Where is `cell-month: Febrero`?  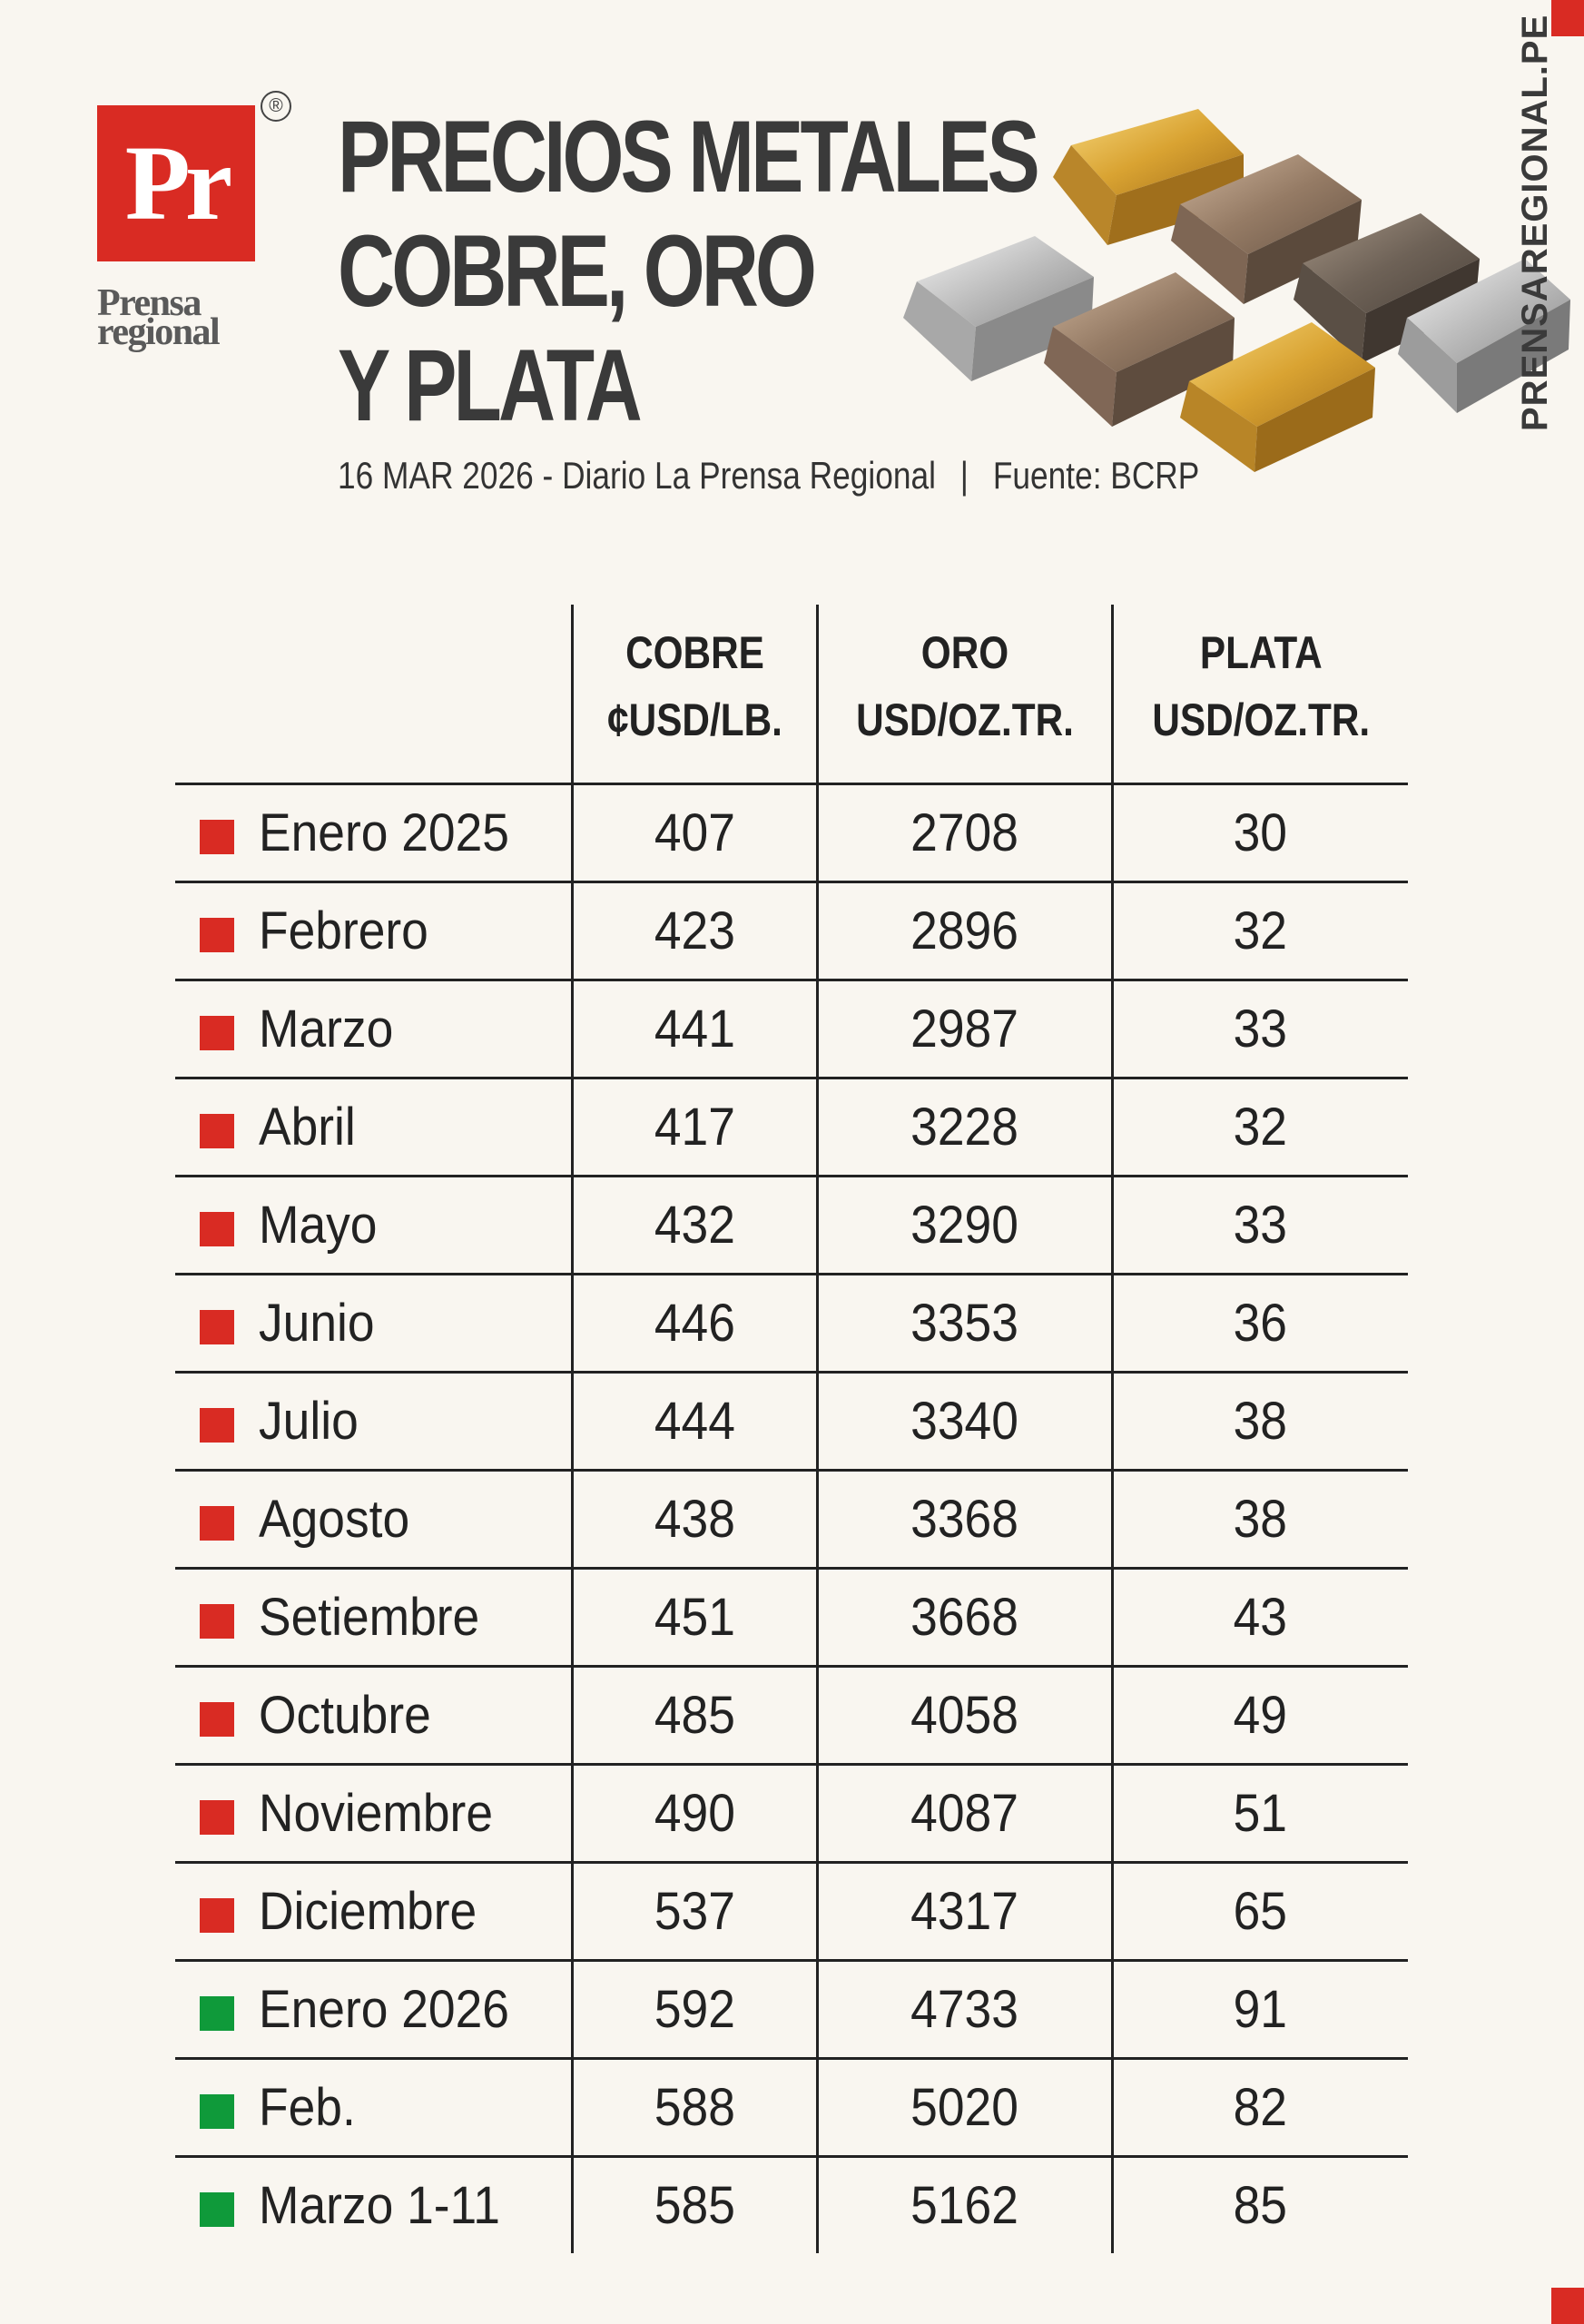 cell-month: Febrero is located at coordinates (415, 930).